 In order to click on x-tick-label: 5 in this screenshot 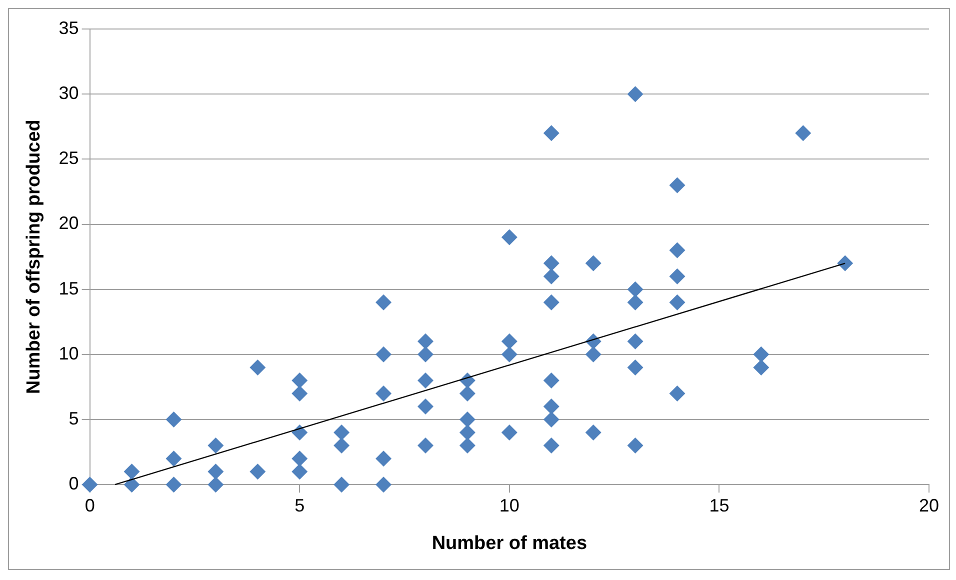, I will do `click(299, 505)`.